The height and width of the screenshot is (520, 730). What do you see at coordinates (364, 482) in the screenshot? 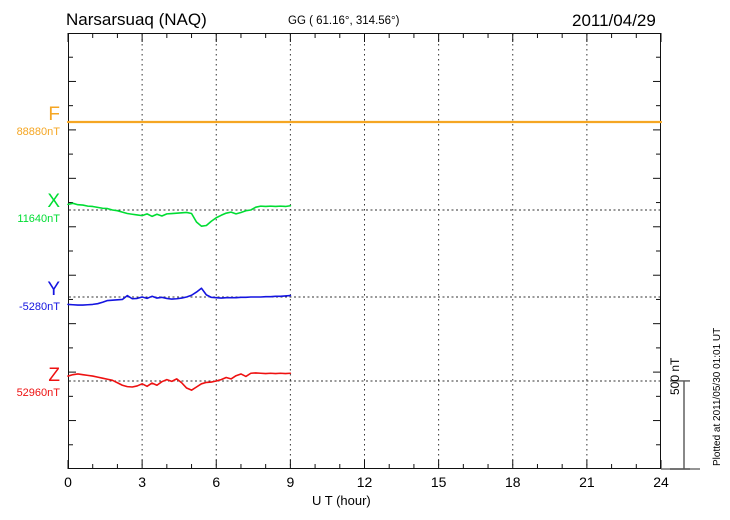
I see `x-axis-tick-12: 12` at bounding box center [364, 482].